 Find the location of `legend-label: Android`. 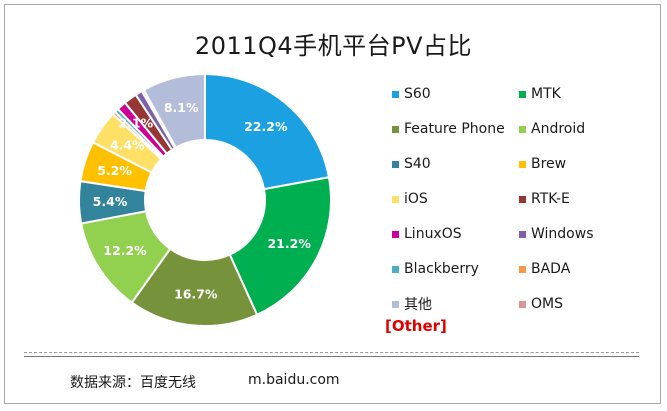

legend-label: Android is located at coordinates (558, 129).